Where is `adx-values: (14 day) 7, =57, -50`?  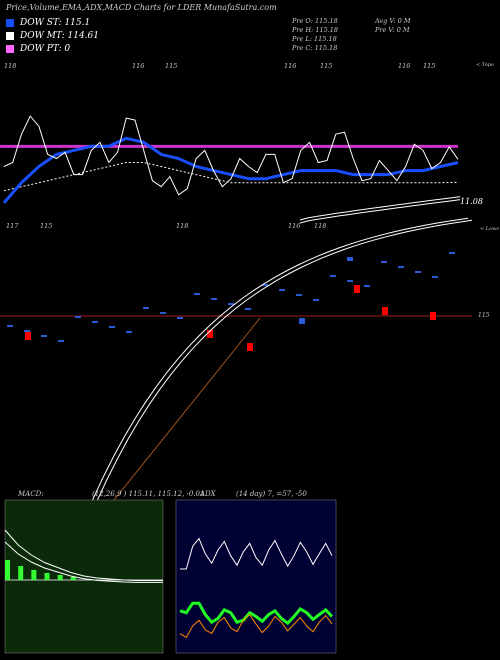
adx-values: (14 day) 7, =57, -50 is located at coordinates (271, 494).